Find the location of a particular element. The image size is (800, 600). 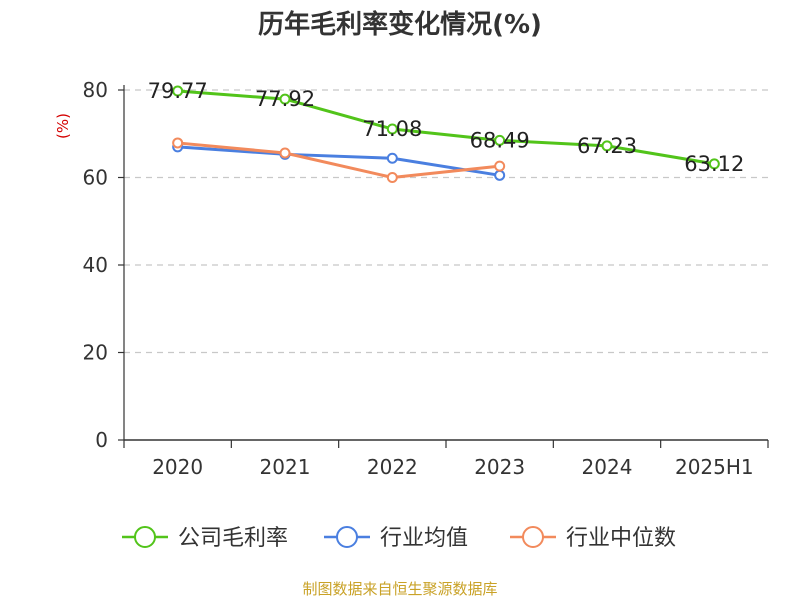

legend-item: 公司毛利率 is located at coordinates (205, 538).